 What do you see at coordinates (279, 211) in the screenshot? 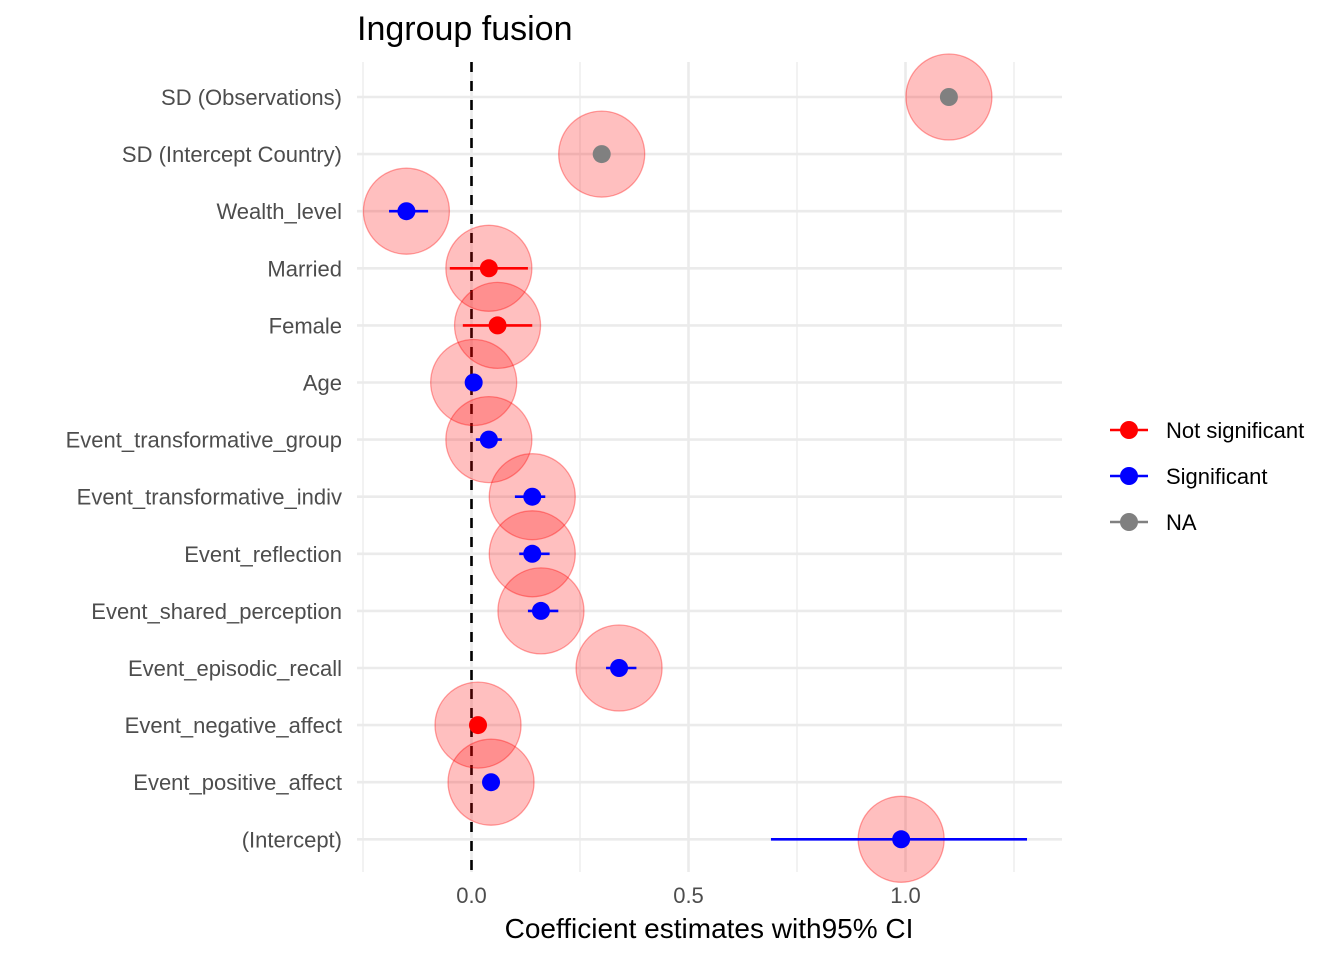
I see `y-tick-label: Wealth_level` at bounding box center [279, 211].